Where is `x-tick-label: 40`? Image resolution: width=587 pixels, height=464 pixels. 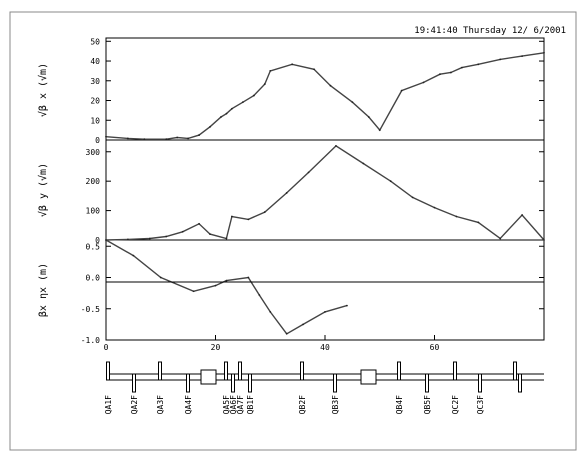 x-tick-label: 40 is located at coordinates (325, 347).